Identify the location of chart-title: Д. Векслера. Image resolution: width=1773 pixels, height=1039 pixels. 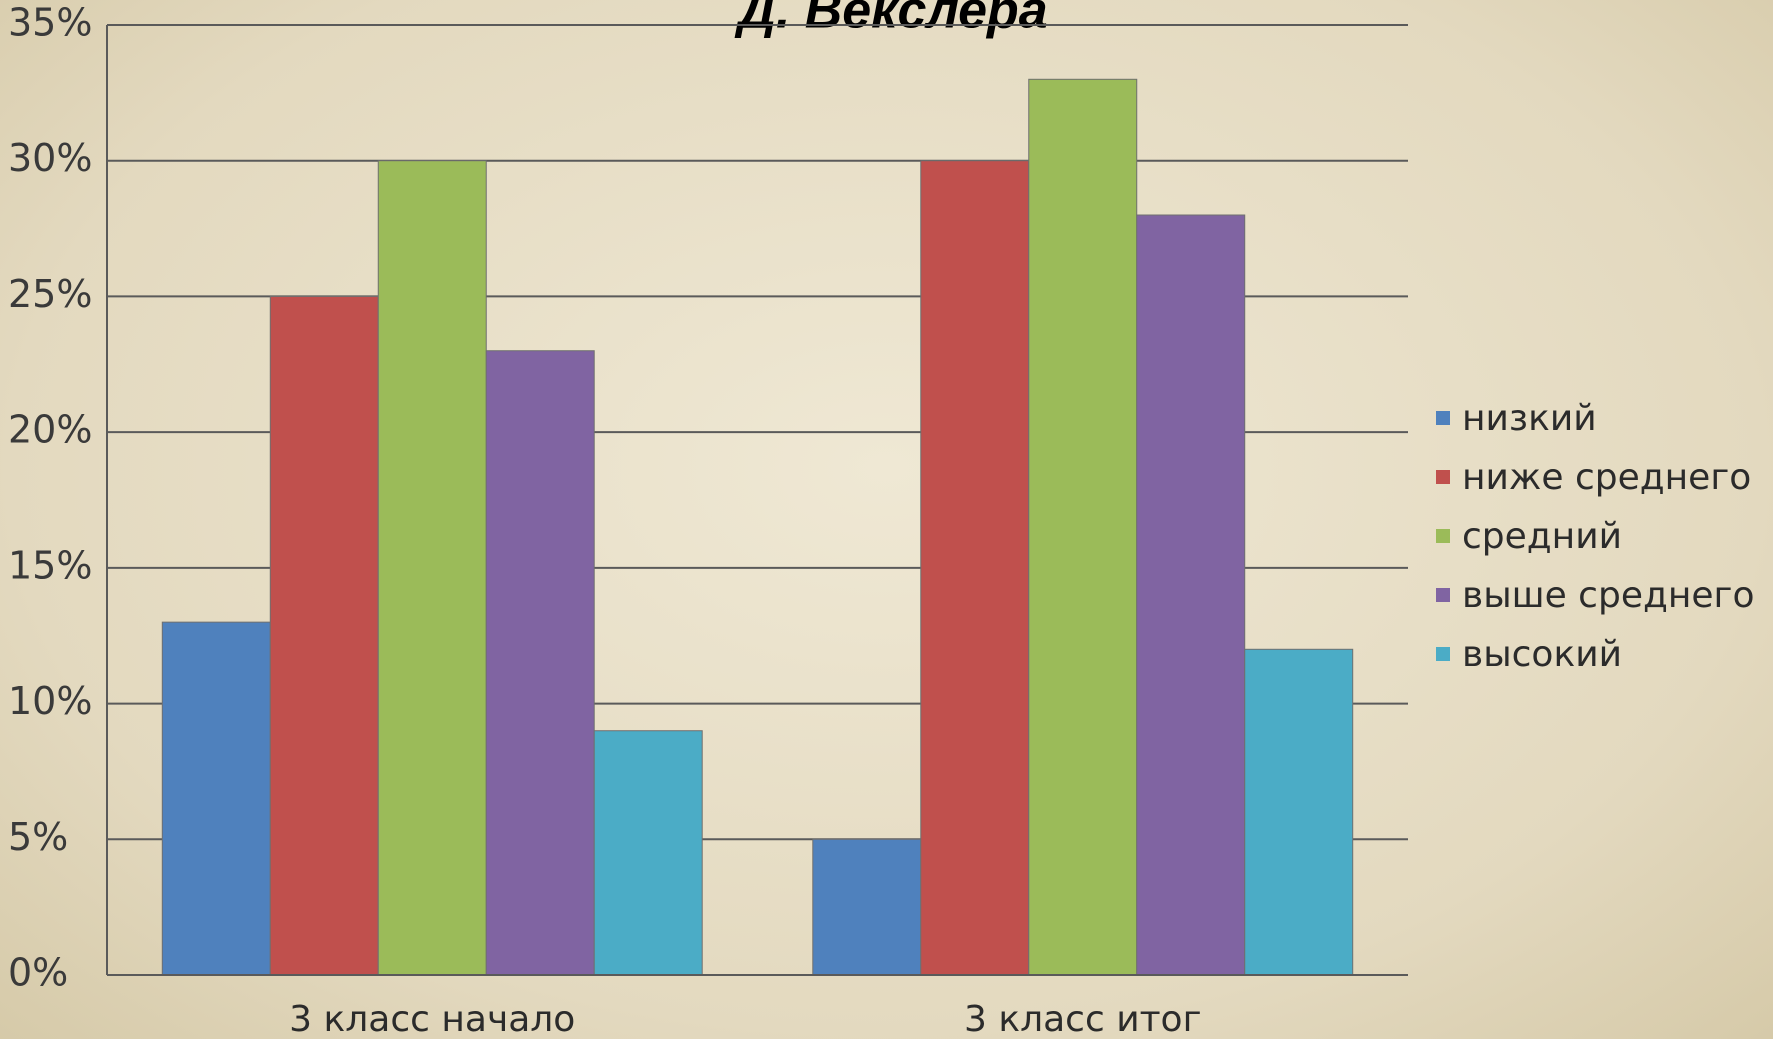
(890, 20).